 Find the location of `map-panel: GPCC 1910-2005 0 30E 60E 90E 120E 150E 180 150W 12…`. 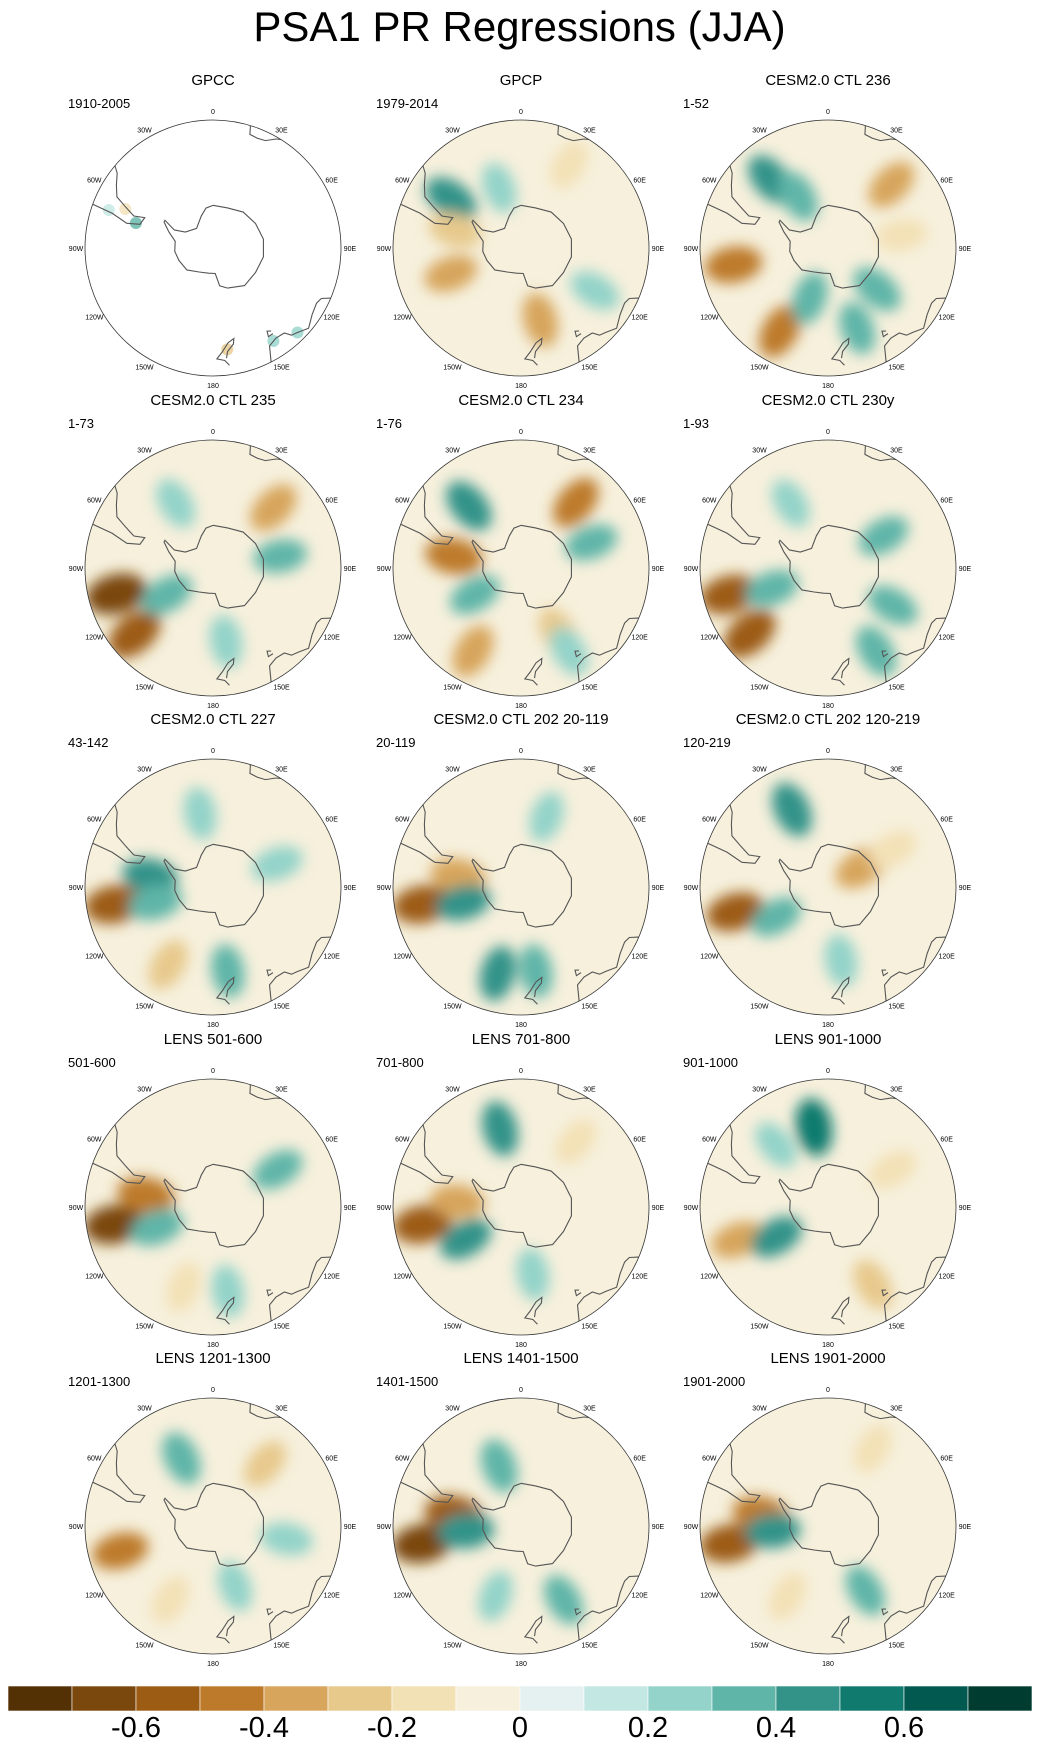

map-panel: GPCC 1910-2005 0 30E 60E 90E 120E 150E 180 150W 12… is located at coordinates (213, 230).